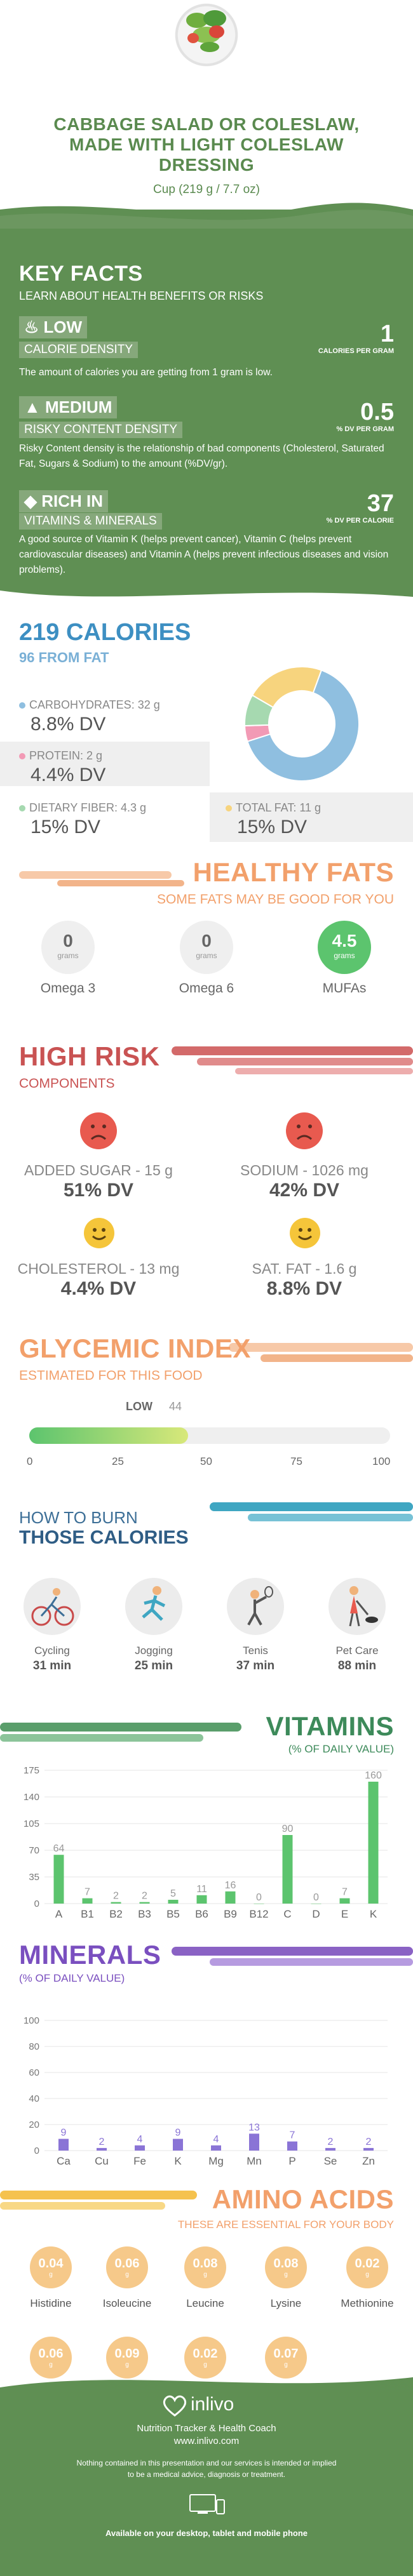 The width and height of the screenshot is (413, 2576). What do you see at coordinates (78, 1517) in the screenshot?
I see `burn-title-line1: HOW TO BURN` at bounding box center [78, 1517].